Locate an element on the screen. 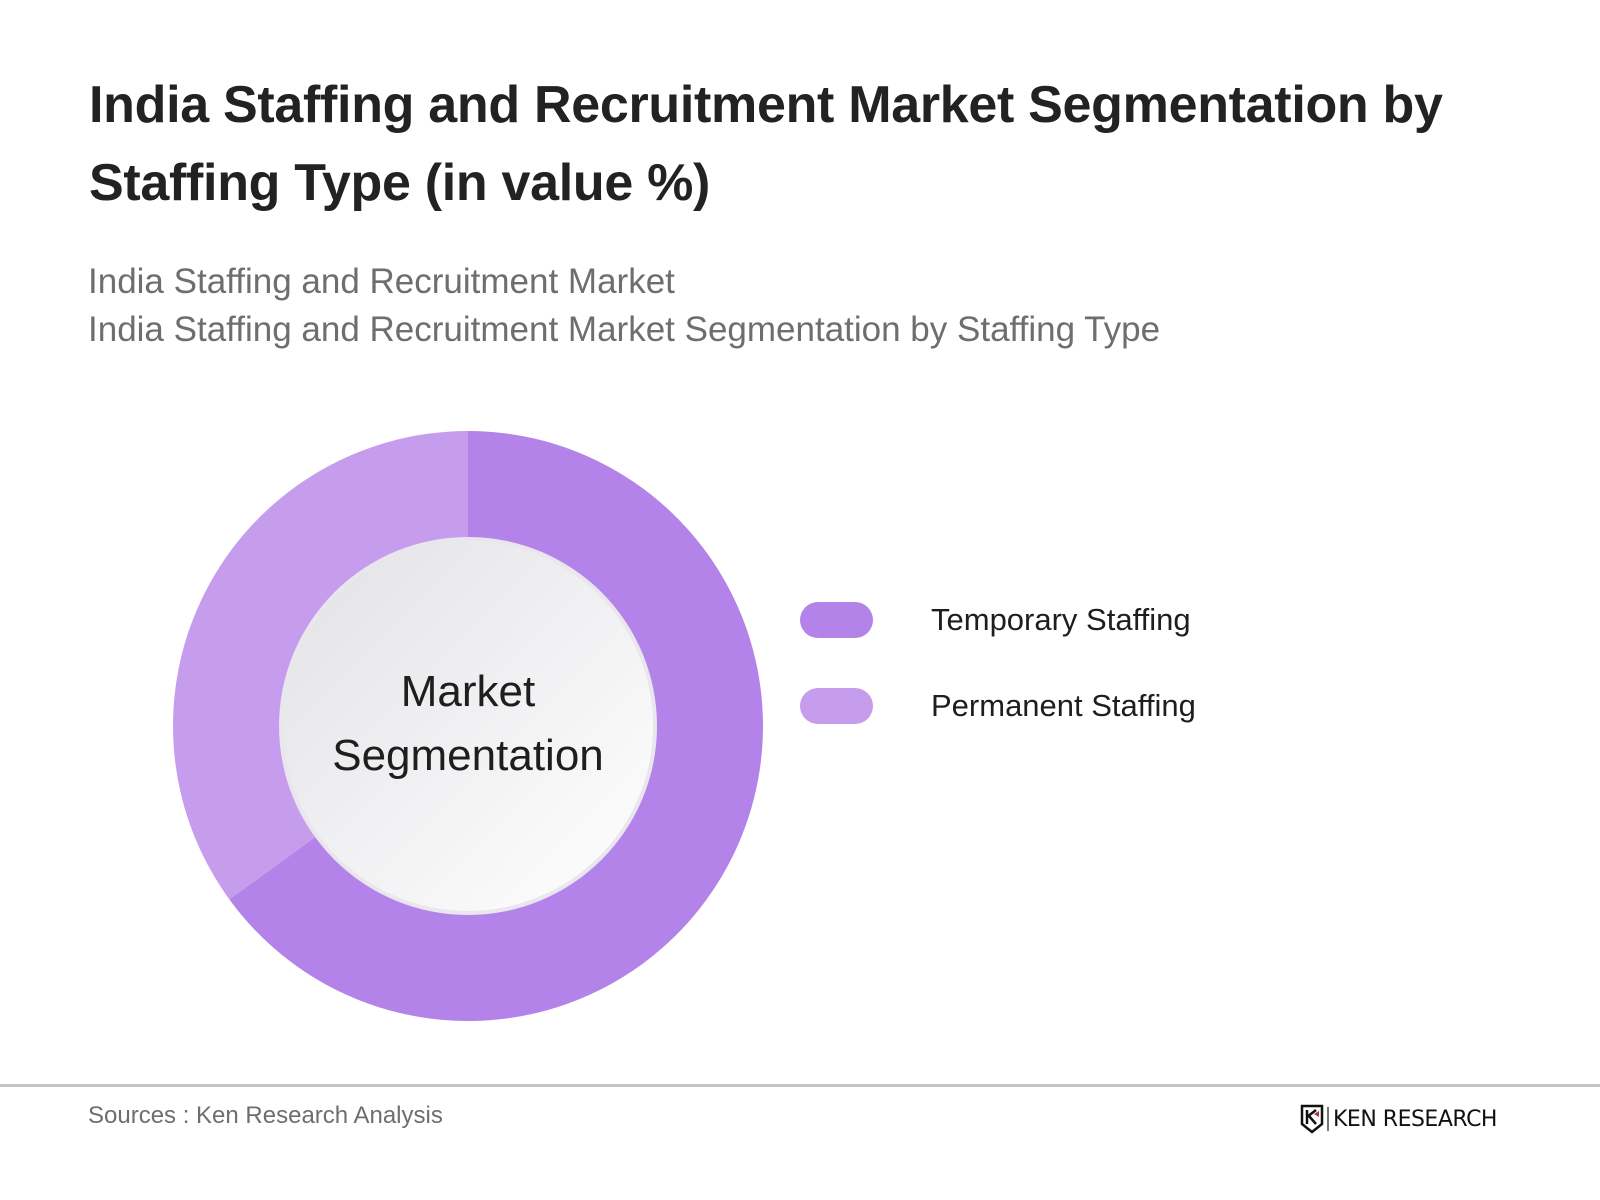 Image resolution: width=1600 pixels, height=1200 pixels. legend-label: Temporary Staffing is located at coordinates (1061, 619).